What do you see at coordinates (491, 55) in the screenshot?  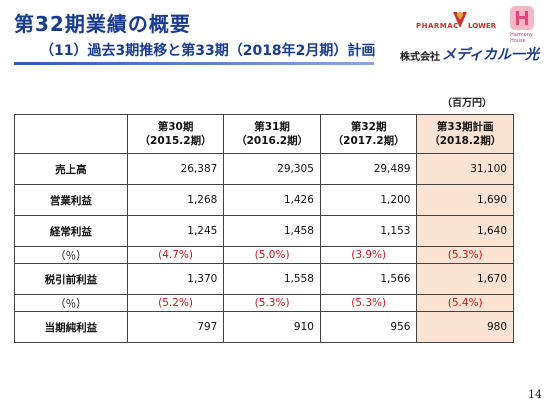 I see `logo-company-name: メディカル一光` at bounding box center [491, 55].